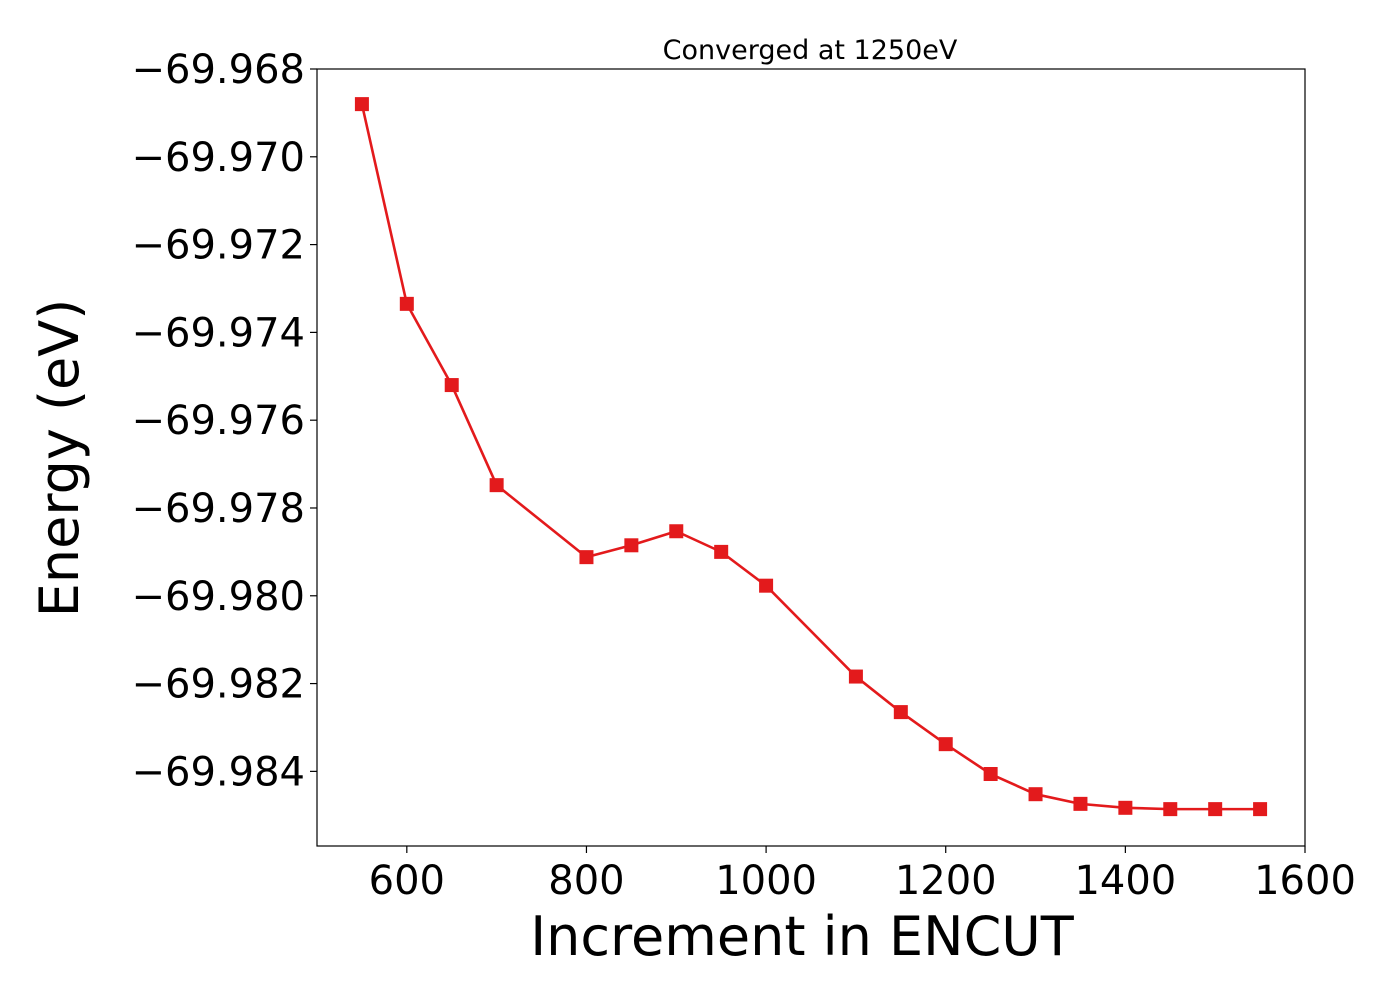  I want to click on y-tick-label: −69.968, so click(218, 70).